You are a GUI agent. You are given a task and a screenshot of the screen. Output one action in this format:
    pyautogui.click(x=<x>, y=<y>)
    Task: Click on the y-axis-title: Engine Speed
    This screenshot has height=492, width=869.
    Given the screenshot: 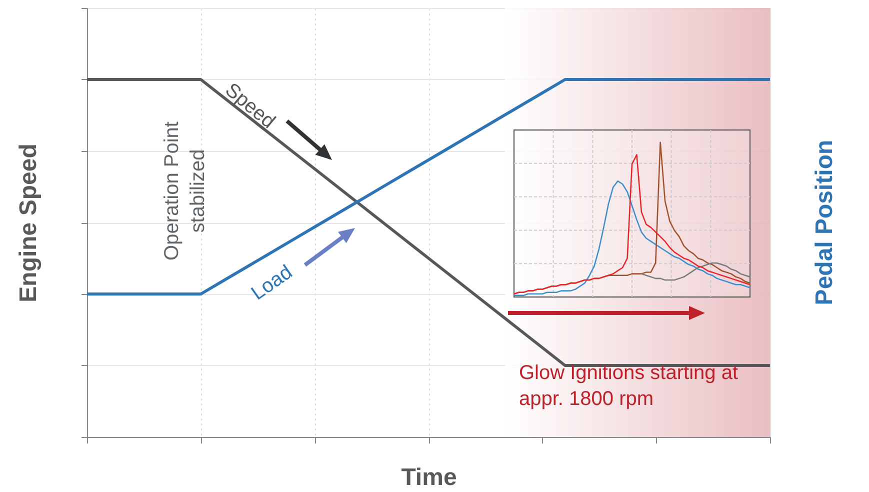 What is the action you would take?
    pyautogui.click(x=28, y=223)
    